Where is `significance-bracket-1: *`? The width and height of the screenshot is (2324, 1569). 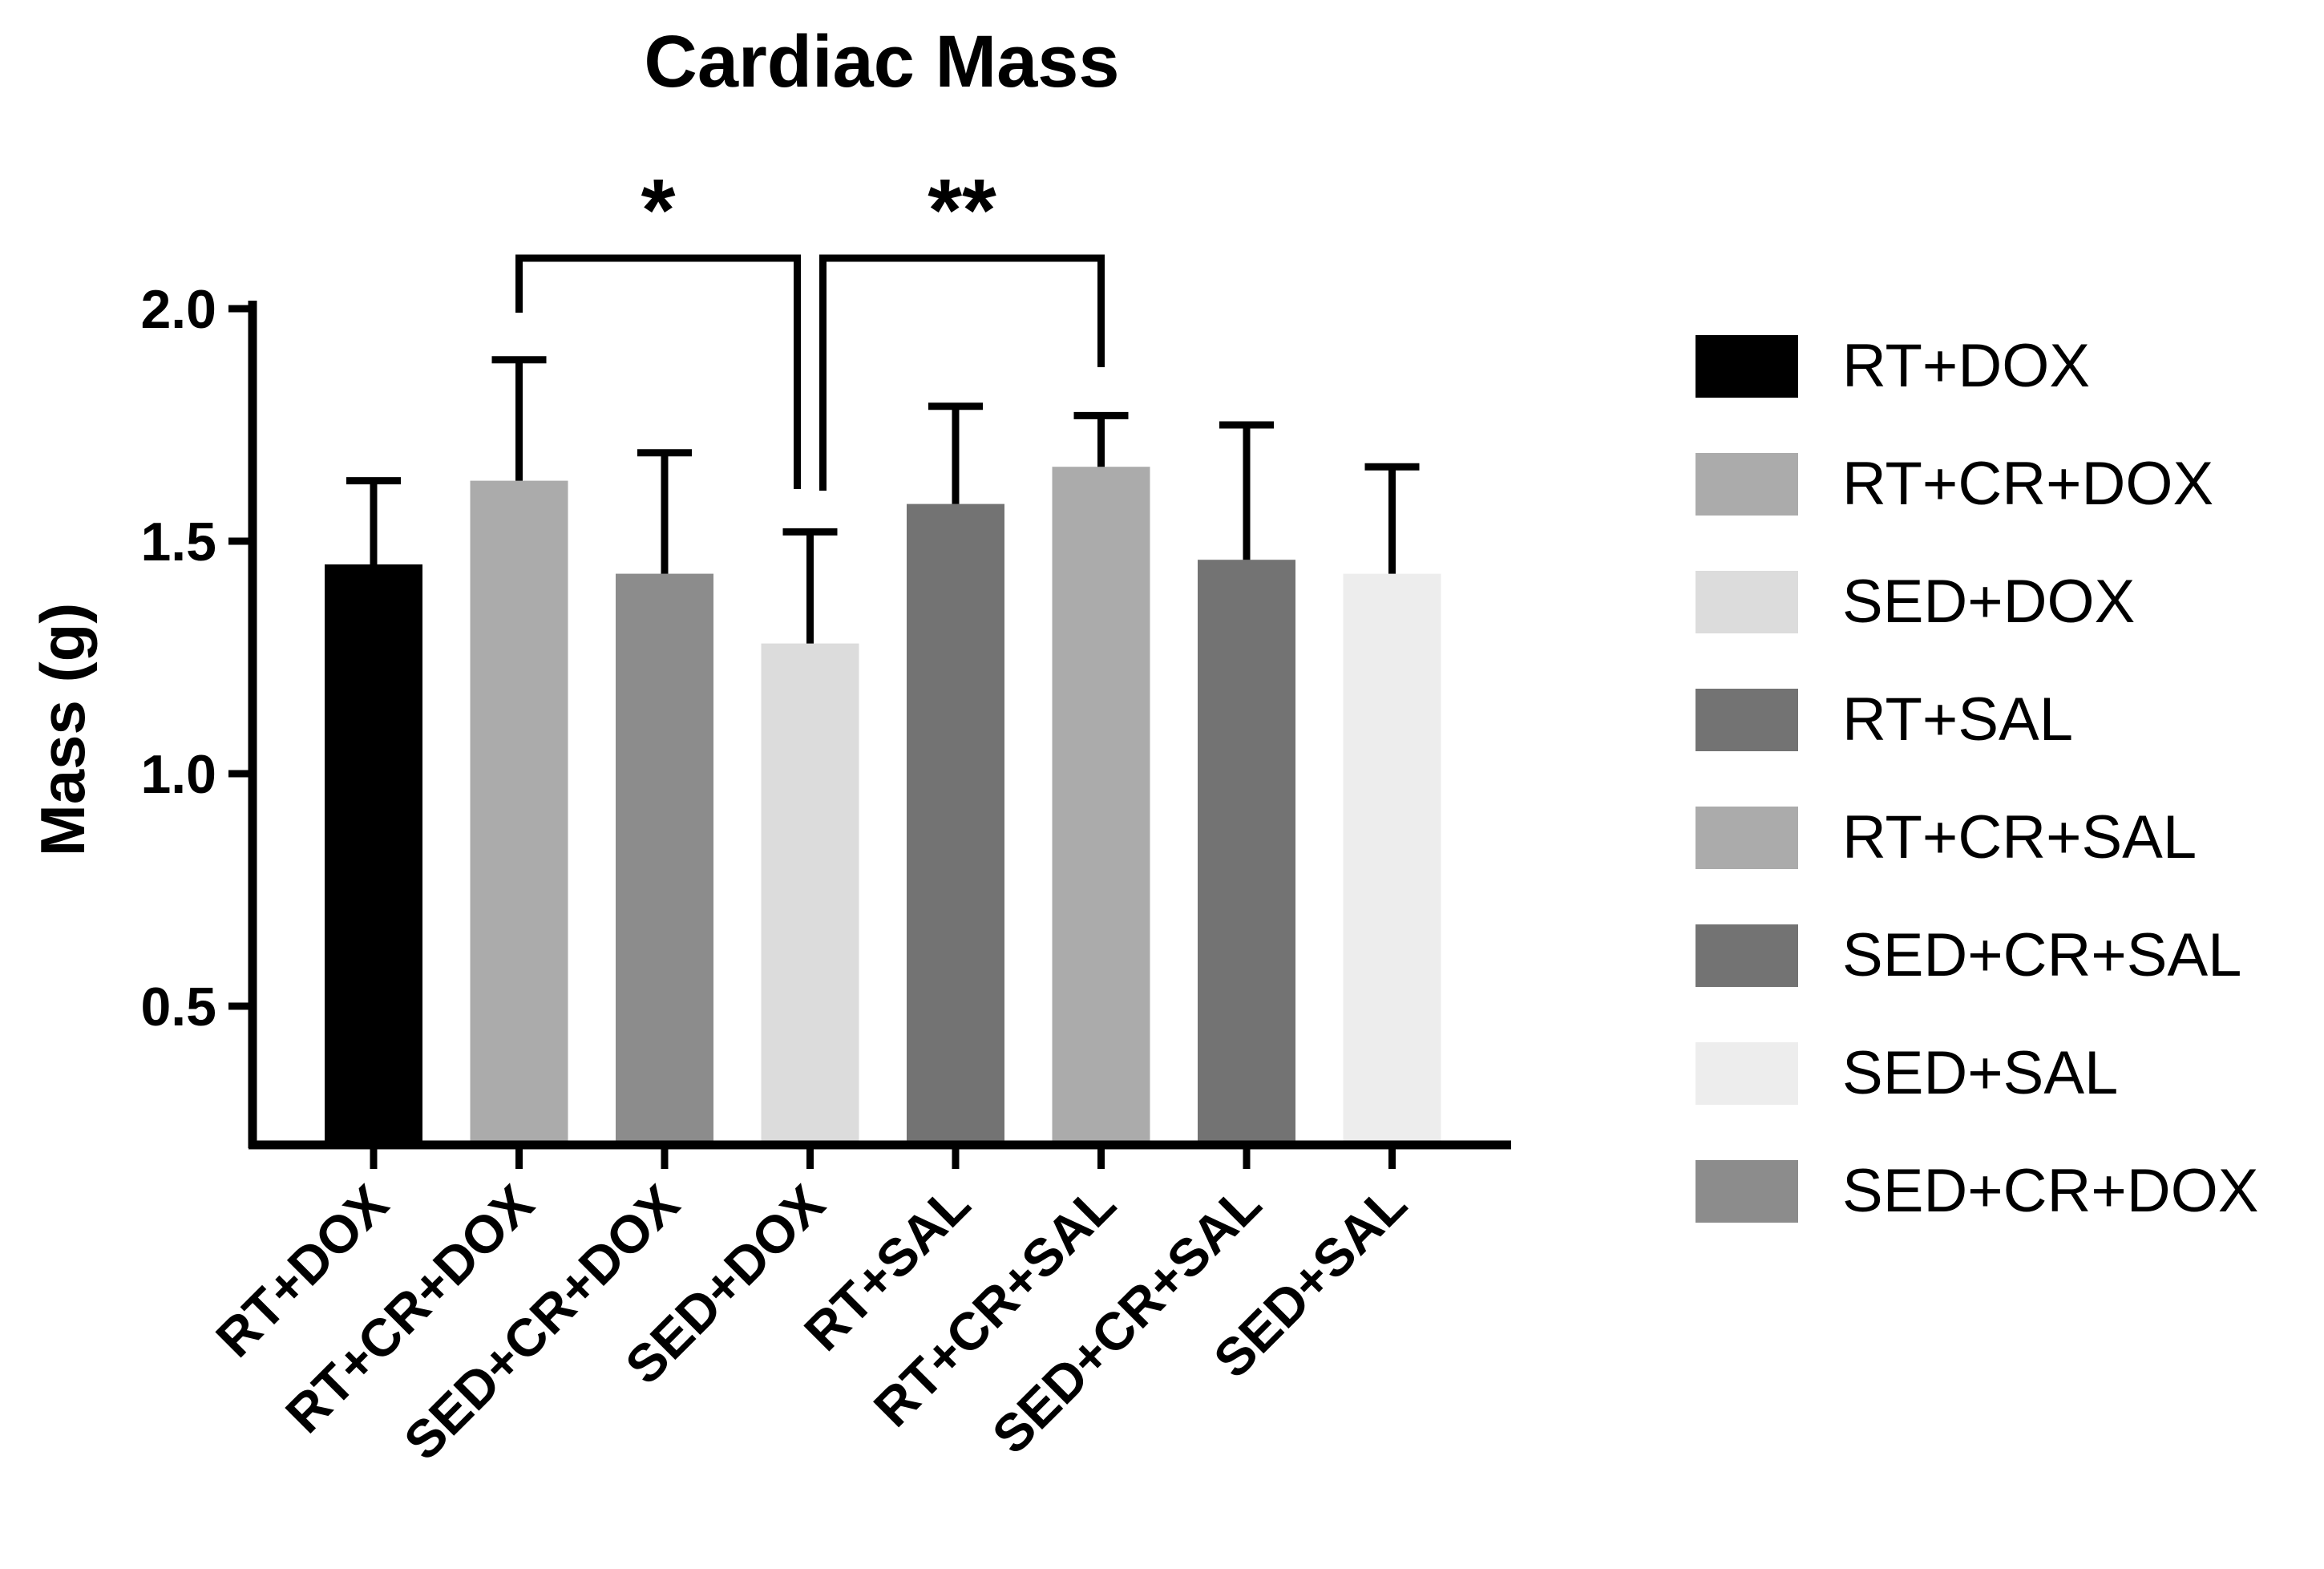
significance-bracket-1: * is located at coordinates (658, 325).